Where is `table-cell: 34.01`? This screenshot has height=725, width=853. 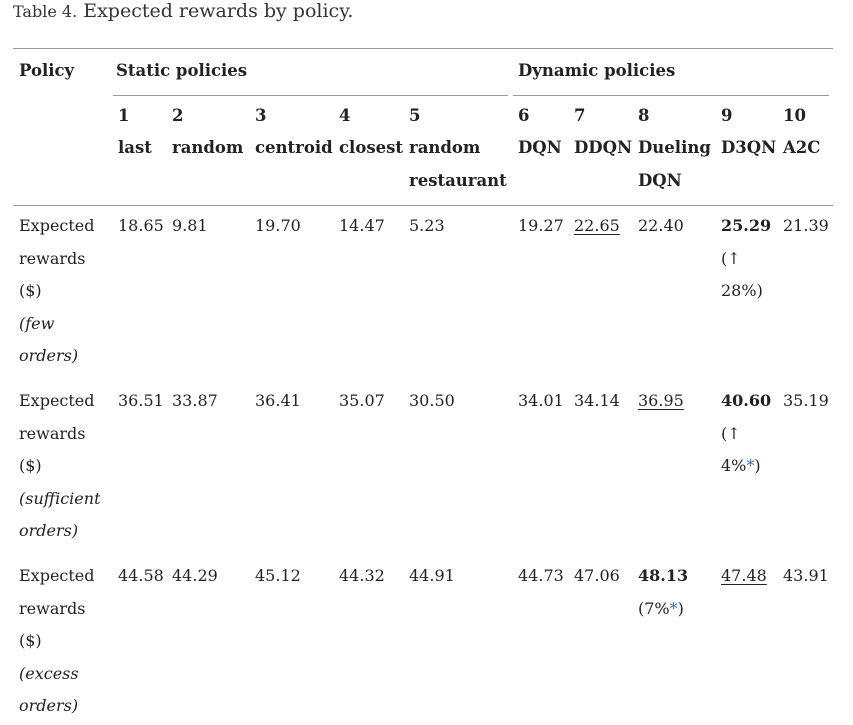
table-cell: 34.01 is located at coordinates (541, 400).